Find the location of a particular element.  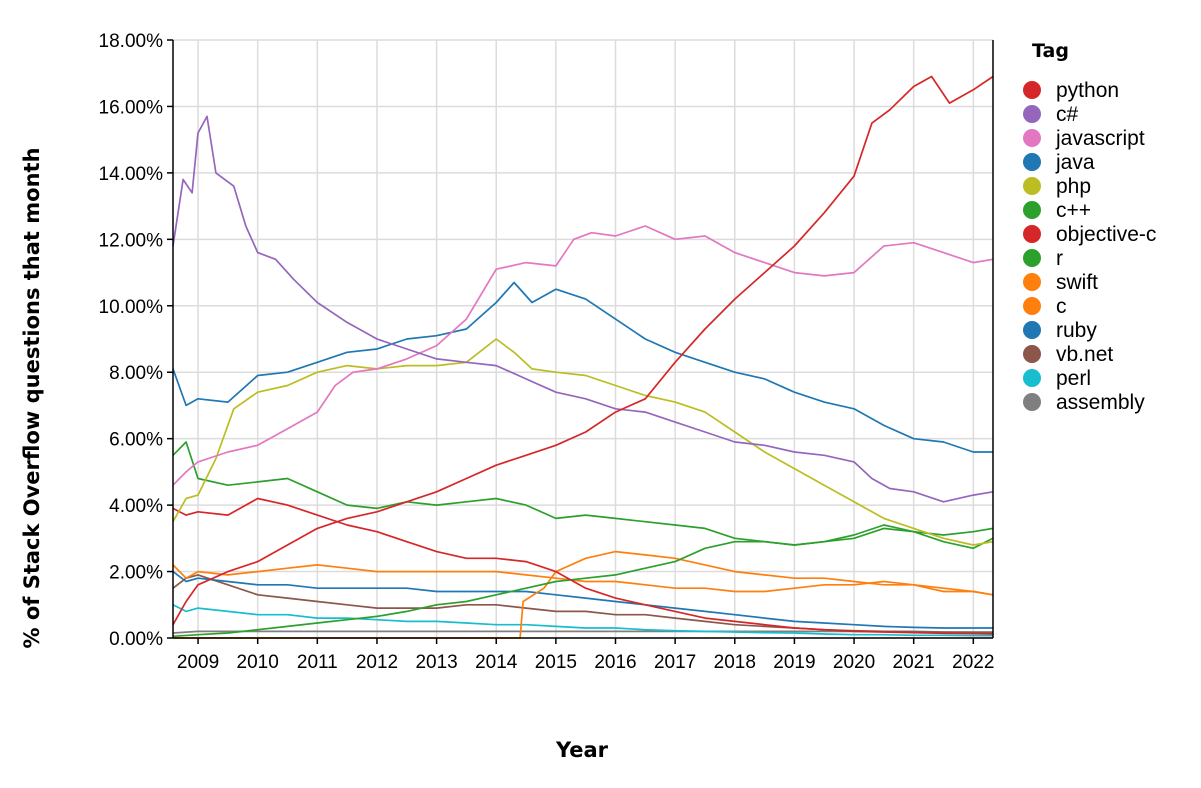

legend-label: c# is located at coordinates (1067, 114).